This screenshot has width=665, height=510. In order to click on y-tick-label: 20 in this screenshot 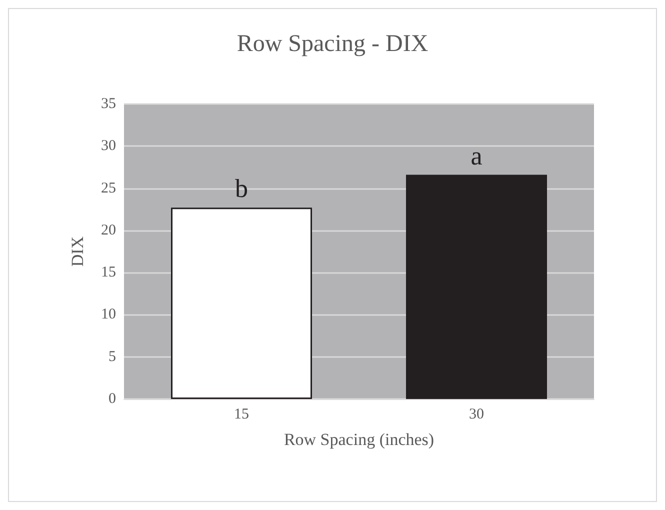, I will do `click(108, 230)`.